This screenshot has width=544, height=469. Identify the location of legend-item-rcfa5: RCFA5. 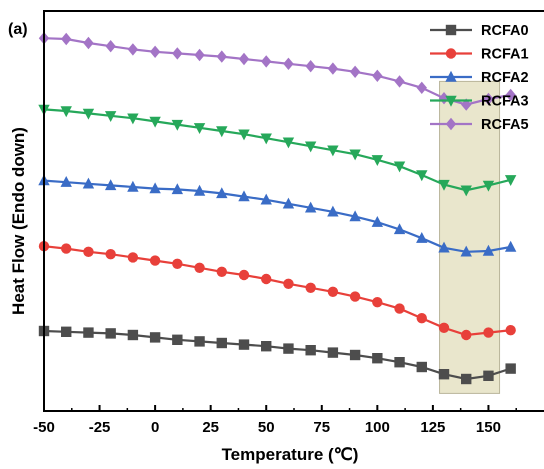
(479, 125).